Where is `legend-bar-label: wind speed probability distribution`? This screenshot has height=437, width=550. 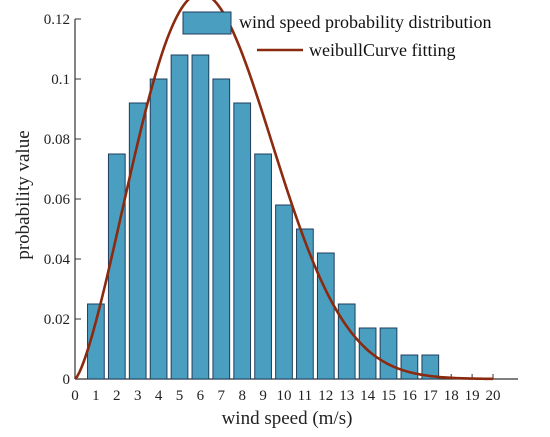 legend-bar-label: wind speed probability distribution is located at coordinates (365, 22).